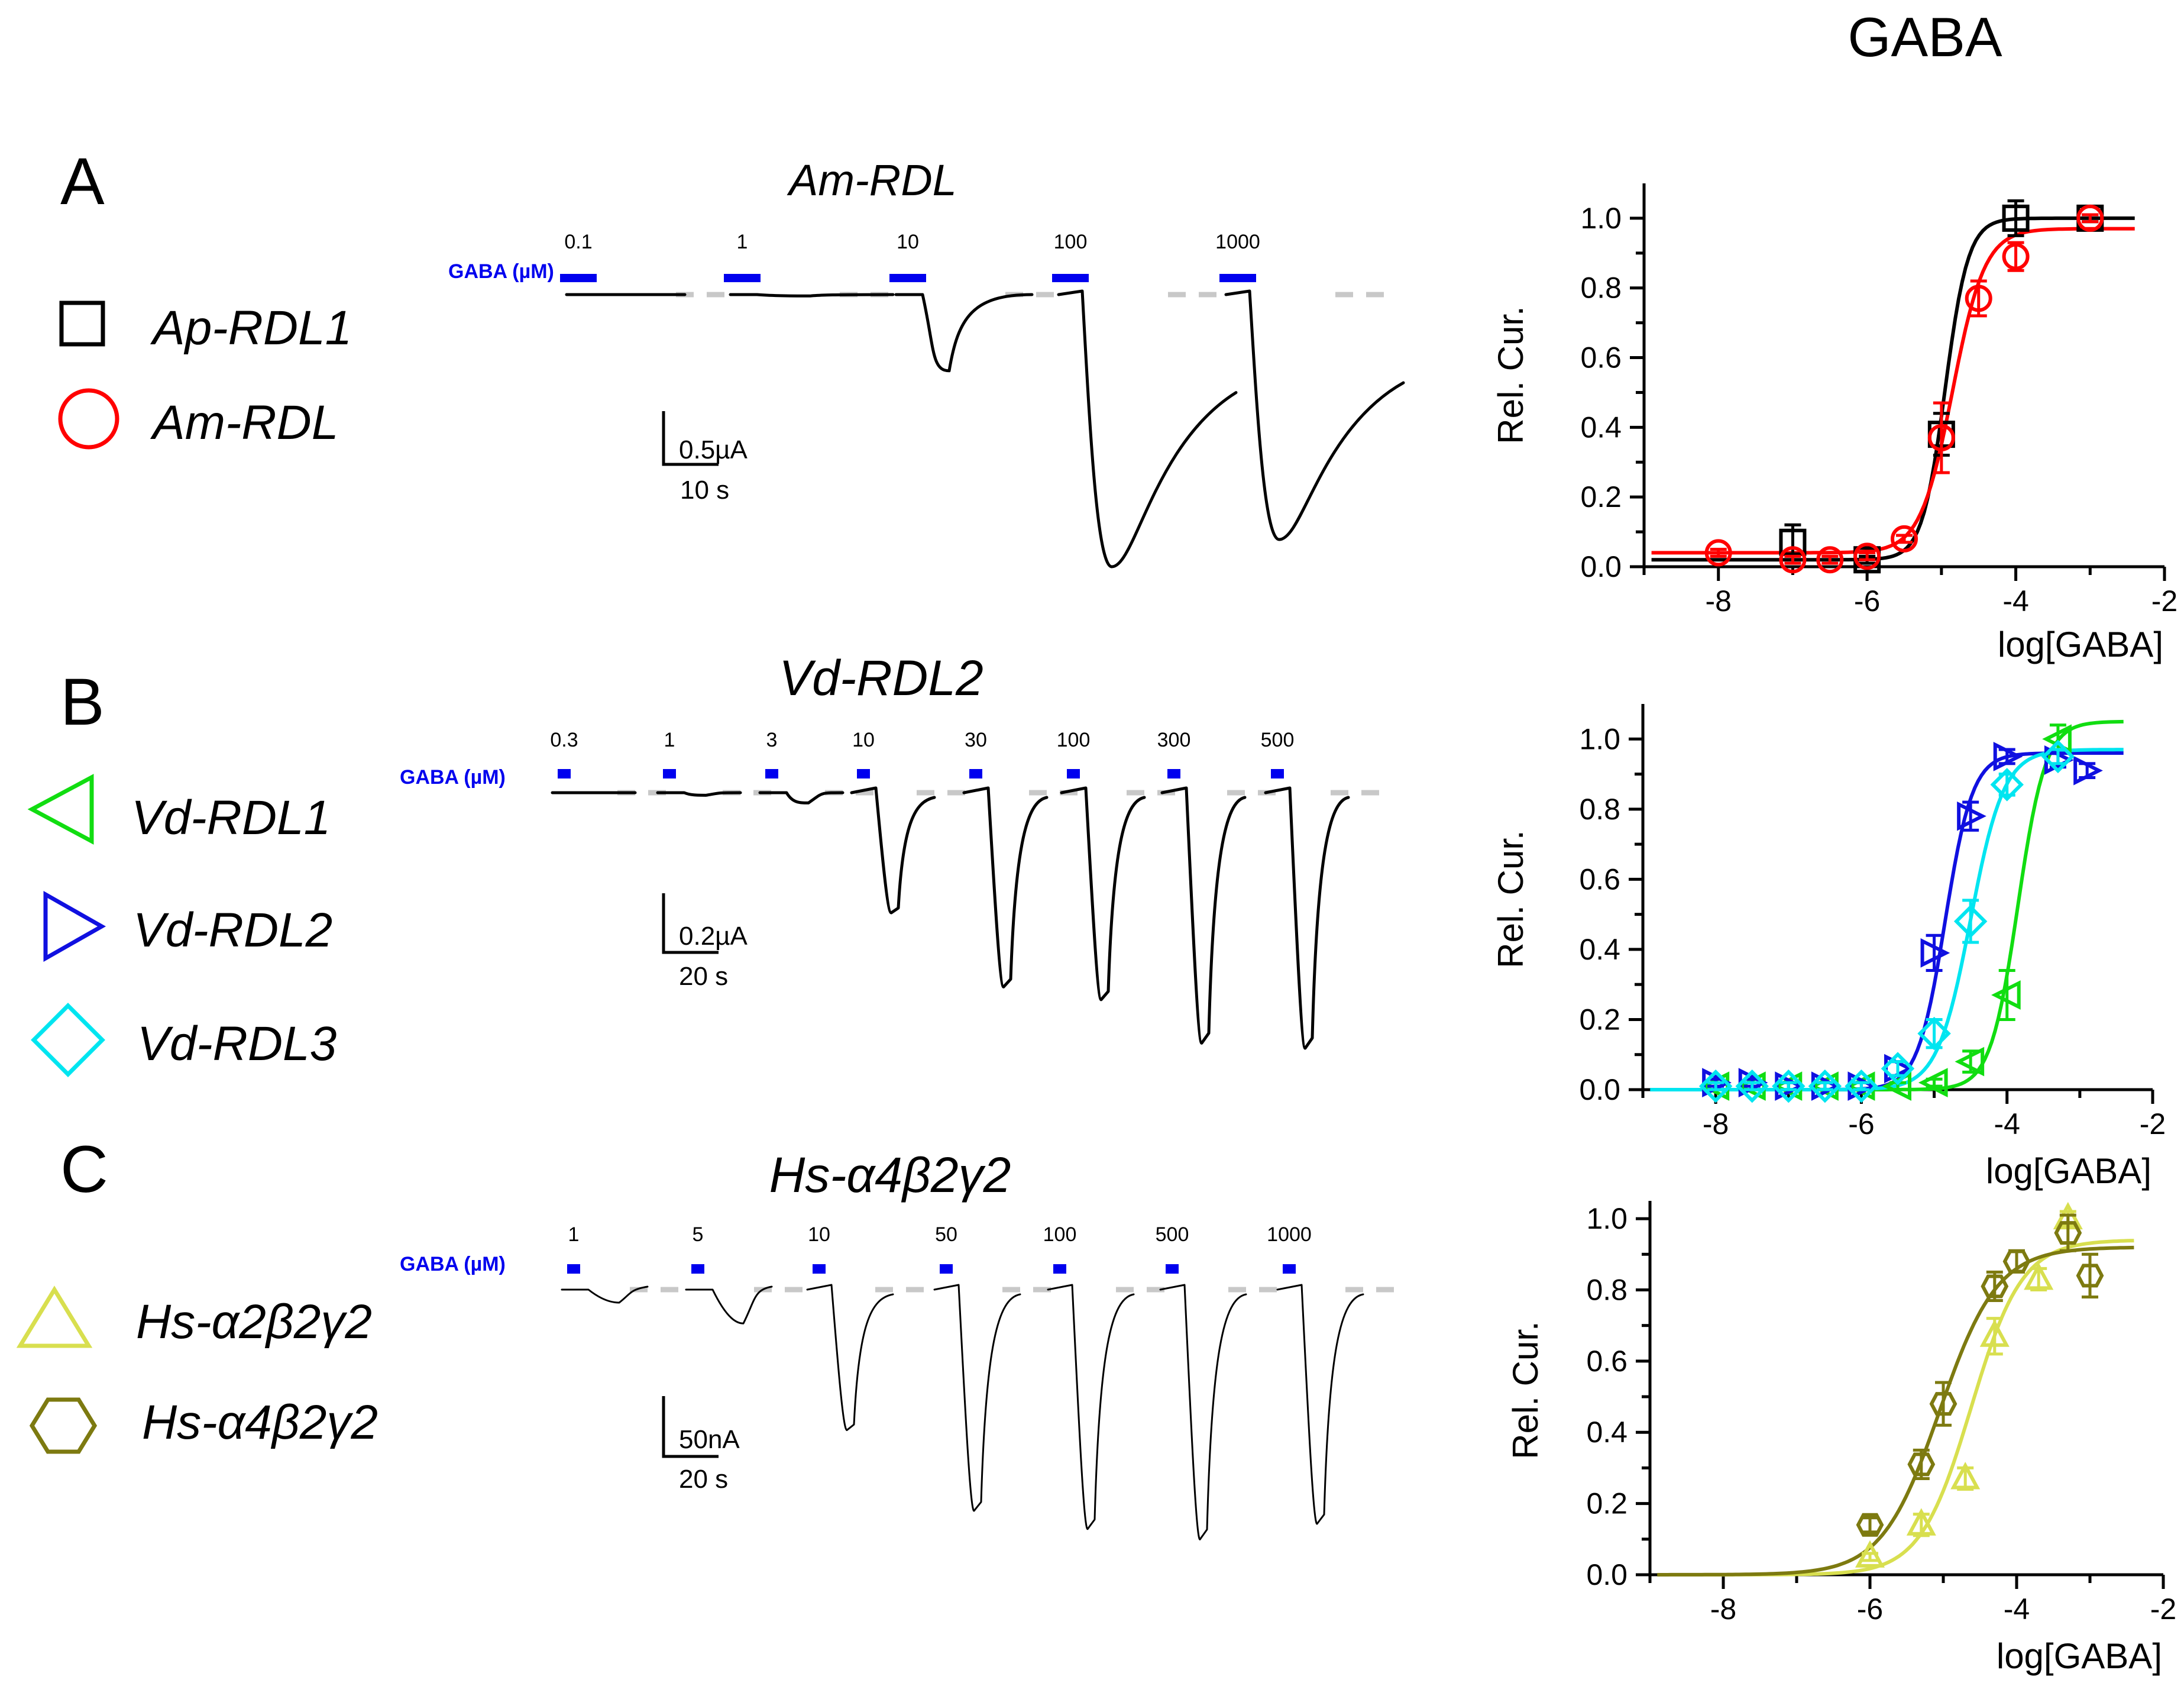 The height and width of the screenshot is (1683, 2184). Describe the element at coordinates (714, 936) in the screenshot. I see `panel-b-scale-amp: 0.2µA` at that location.